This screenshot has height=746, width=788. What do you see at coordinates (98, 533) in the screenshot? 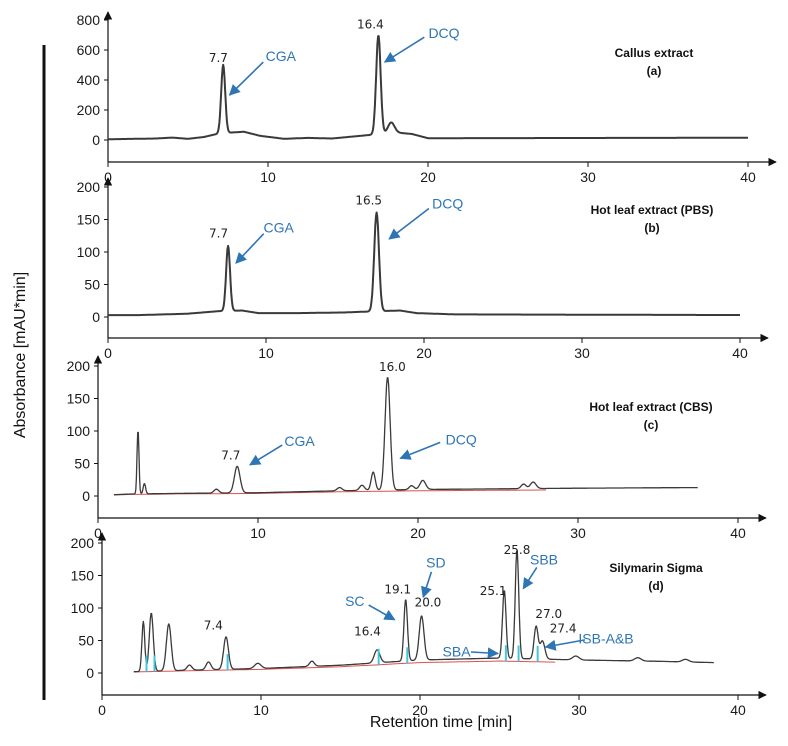
I see `panel-c-xtick-label: 0` at bounding box center [98, 533].